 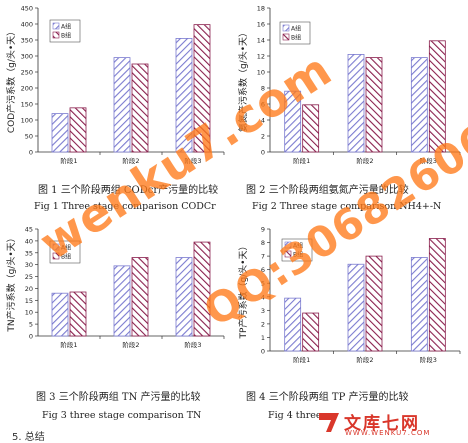 I want to click on y-tick-label: 300, so click(x=27, y=57).